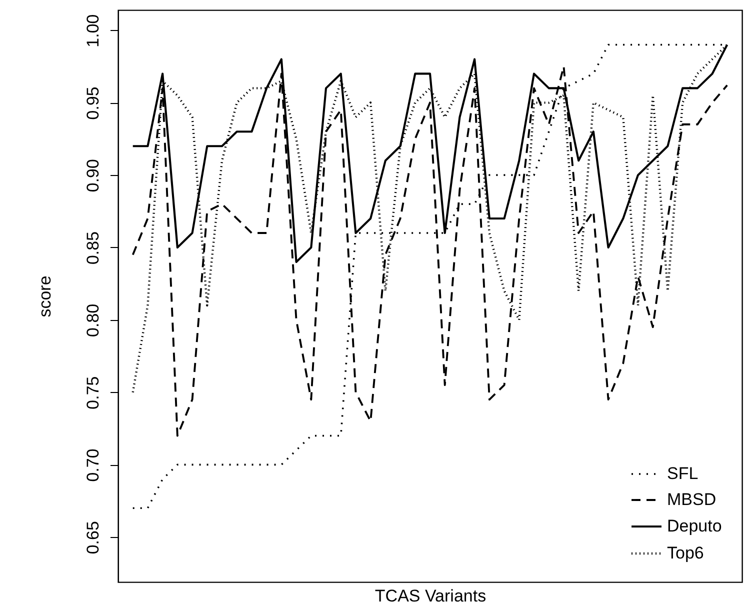 Image resolution: width=748 pixels, height=616 pixels. Describe the element at coordinates (430, 596) in the screenshot. I see `x-axis-title: TCAS Variants` at that location.